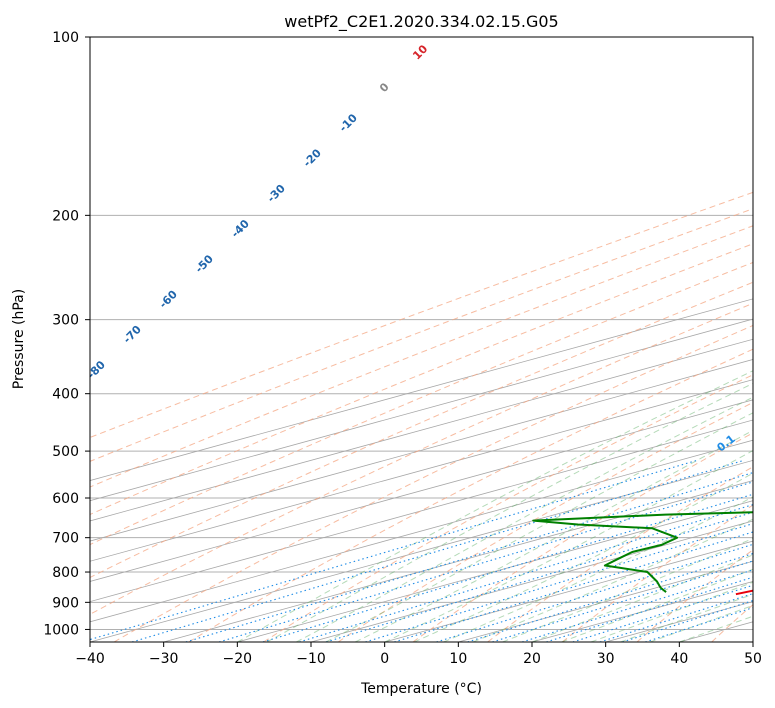  What do you see at coordinates (532, 659) in the screenshot?
I see `x-tick-label: 20` at bounding box center [532, 659].